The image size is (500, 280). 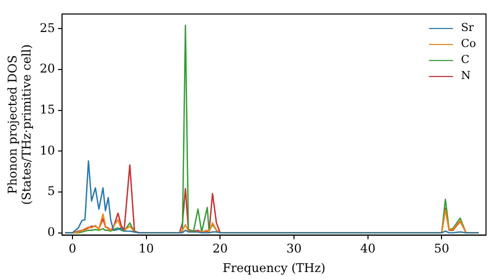 I want to click on legend-label: Co, so click(x=468, y=44).